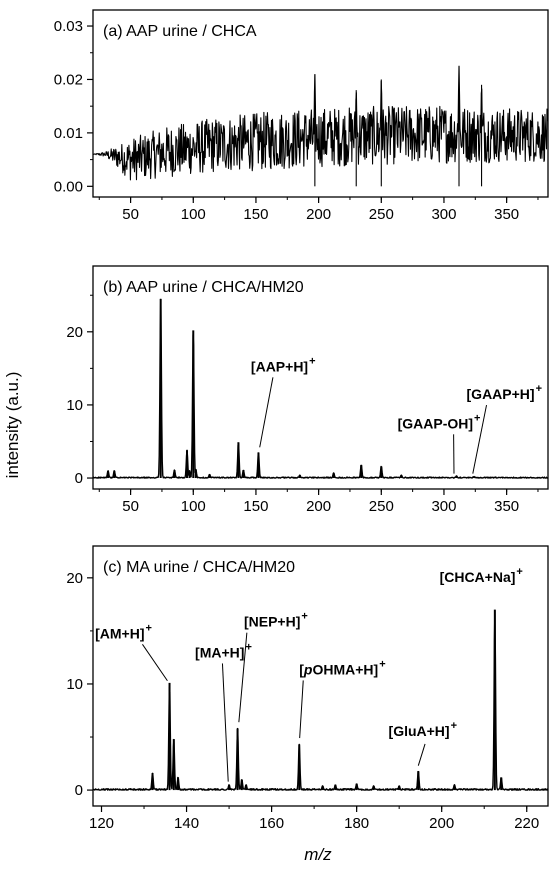 Image resolution: width=556 pixels, height=869 pixels. Describe the element at coordinates (199, 567) in the screenshot. I see `panel-title: (c) MA urine / CHCA/HM20` at that location.